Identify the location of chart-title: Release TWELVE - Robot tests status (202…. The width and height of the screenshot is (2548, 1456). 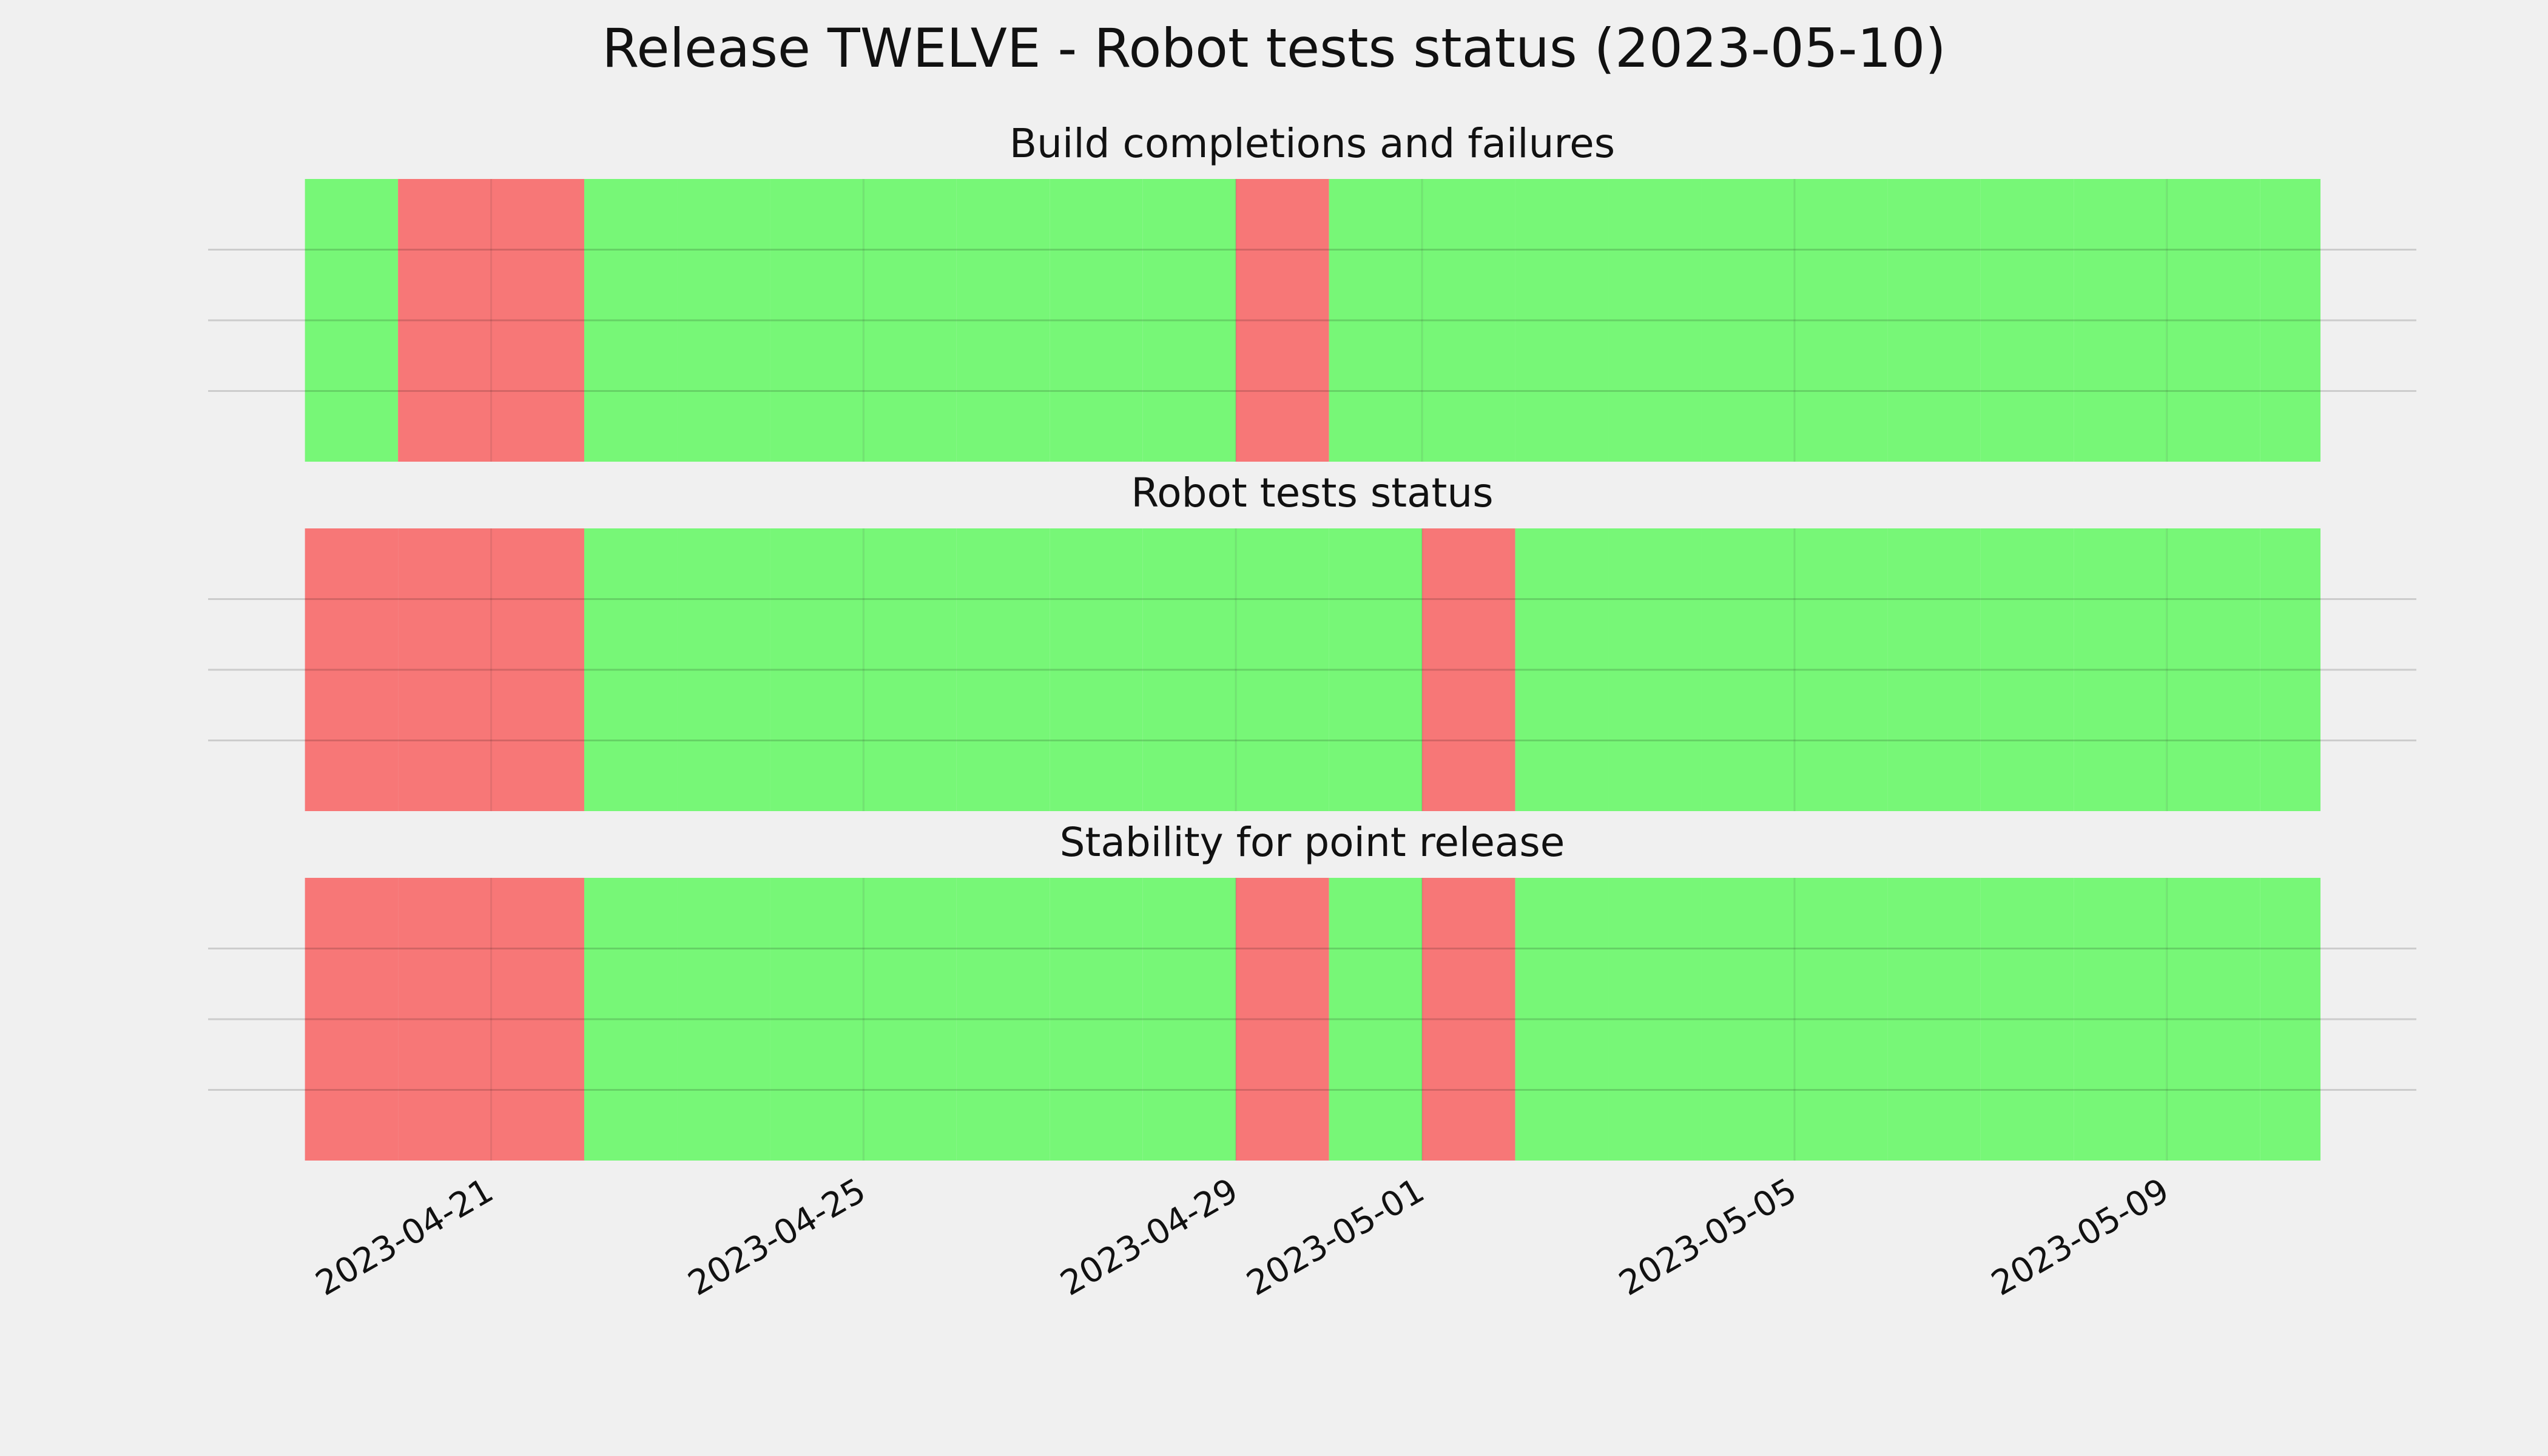
(1274, 48).